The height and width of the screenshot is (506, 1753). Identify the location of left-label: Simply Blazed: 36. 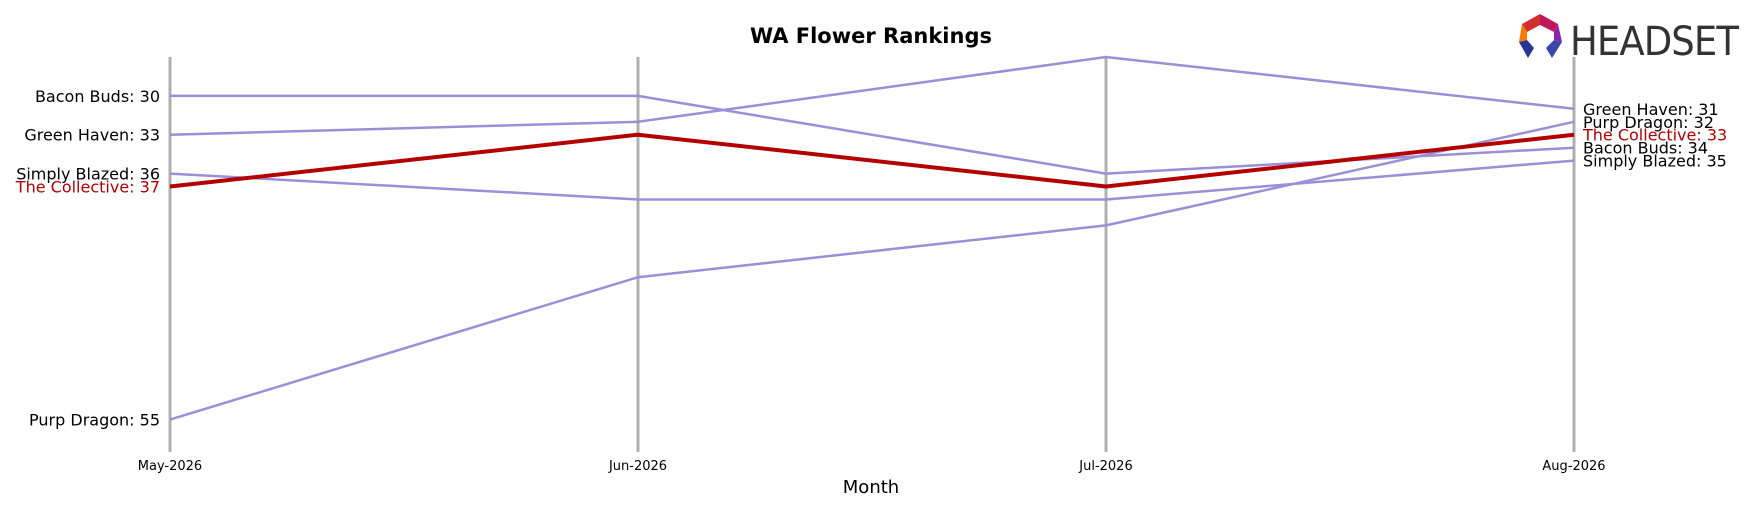
(88, 174).